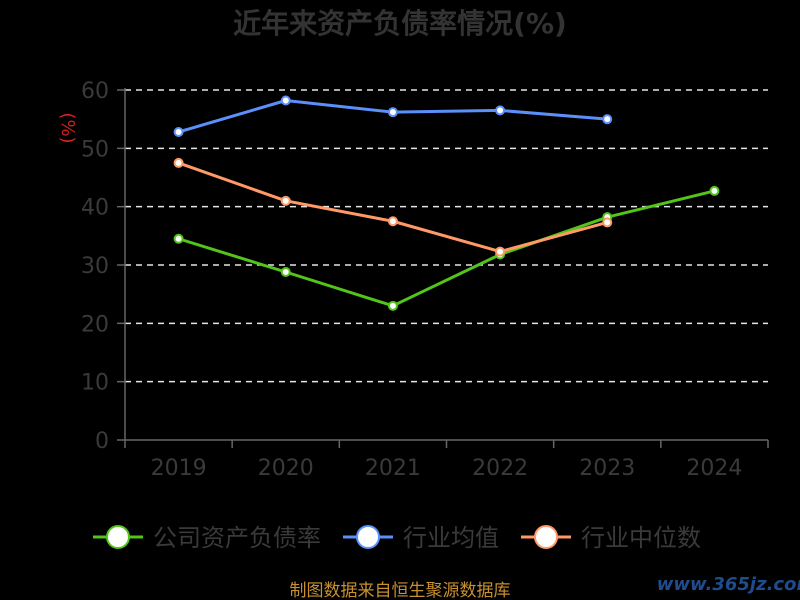 The width and height of the screenshot is (800, 600). What do you see at coordinates (714, 468) in the screenshot?
I see `x-tick-label: 2024` at bounding box center [714, 468].